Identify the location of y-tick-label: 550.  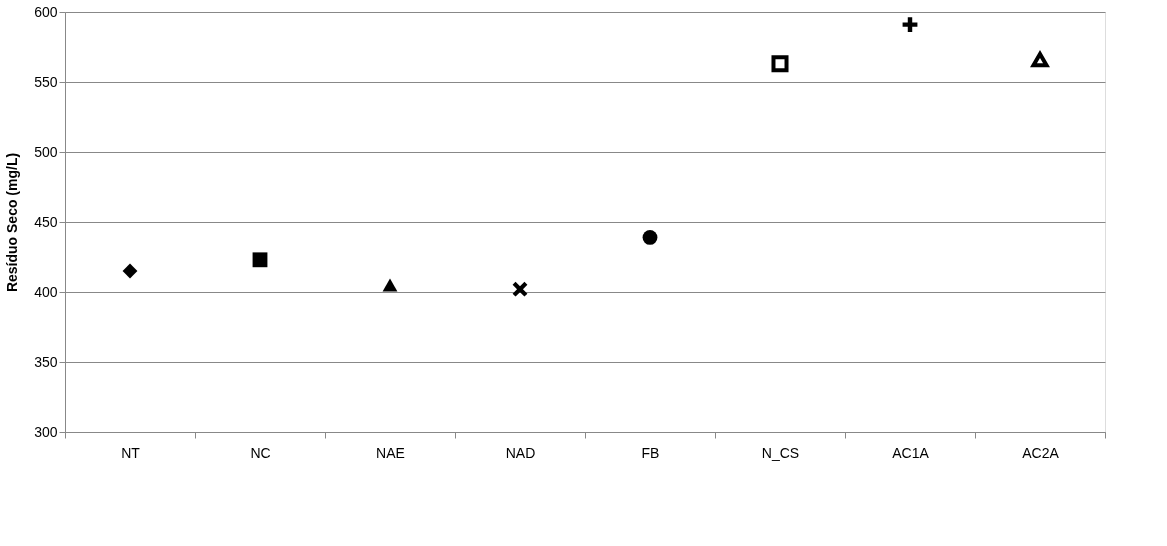
(46, 81).